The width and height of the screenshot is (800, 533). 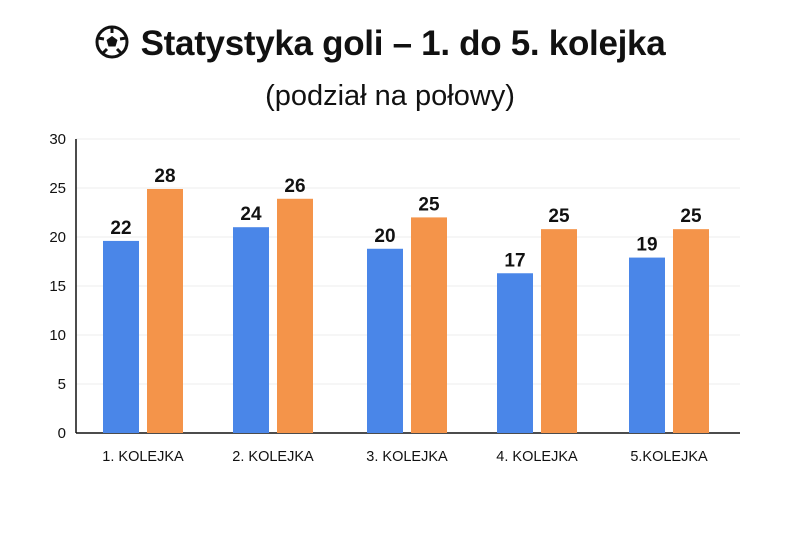 What do you see at coordinates (390, 96) in the screenshot?
I see `chart-subtitle: (podział na połowy)` at bounding box center [390, 96].